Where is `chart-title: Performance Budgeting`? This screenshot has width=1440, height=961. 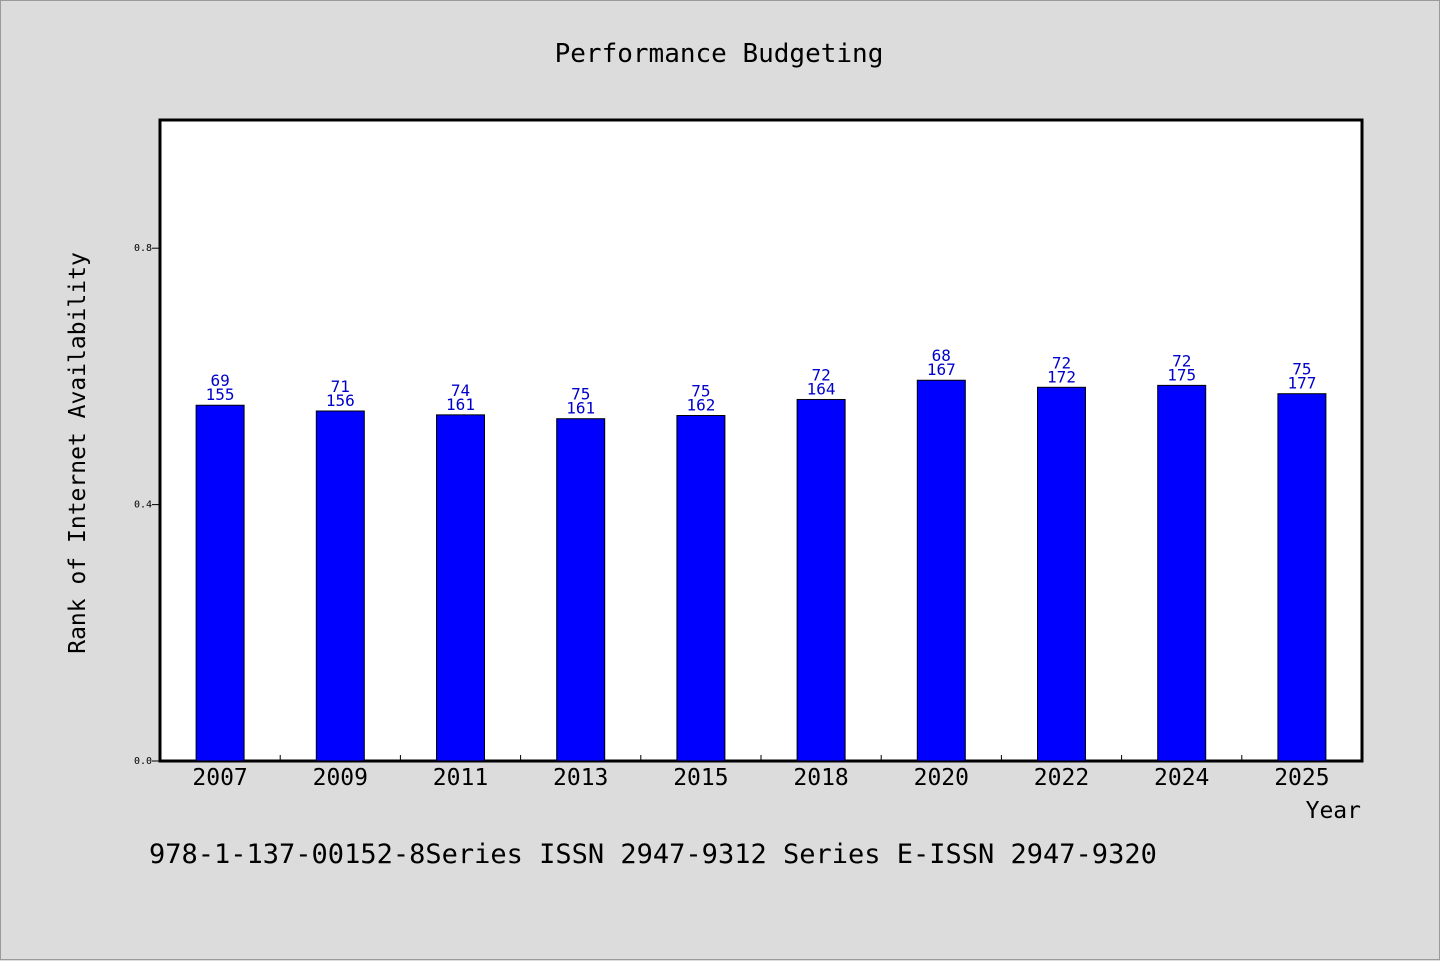
chart-title: Performance Budgeting is located at coordinates (719, 54).